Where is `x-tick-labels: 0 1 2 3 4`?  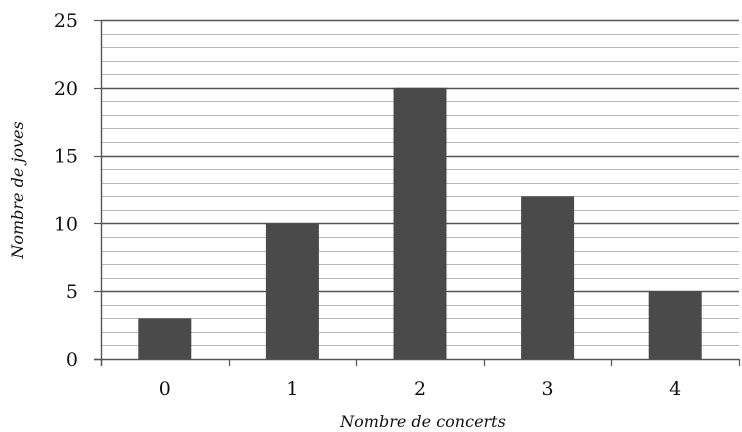
x-tick-labels: 0 1 2 3 4 is located at coordinates (420, 389).